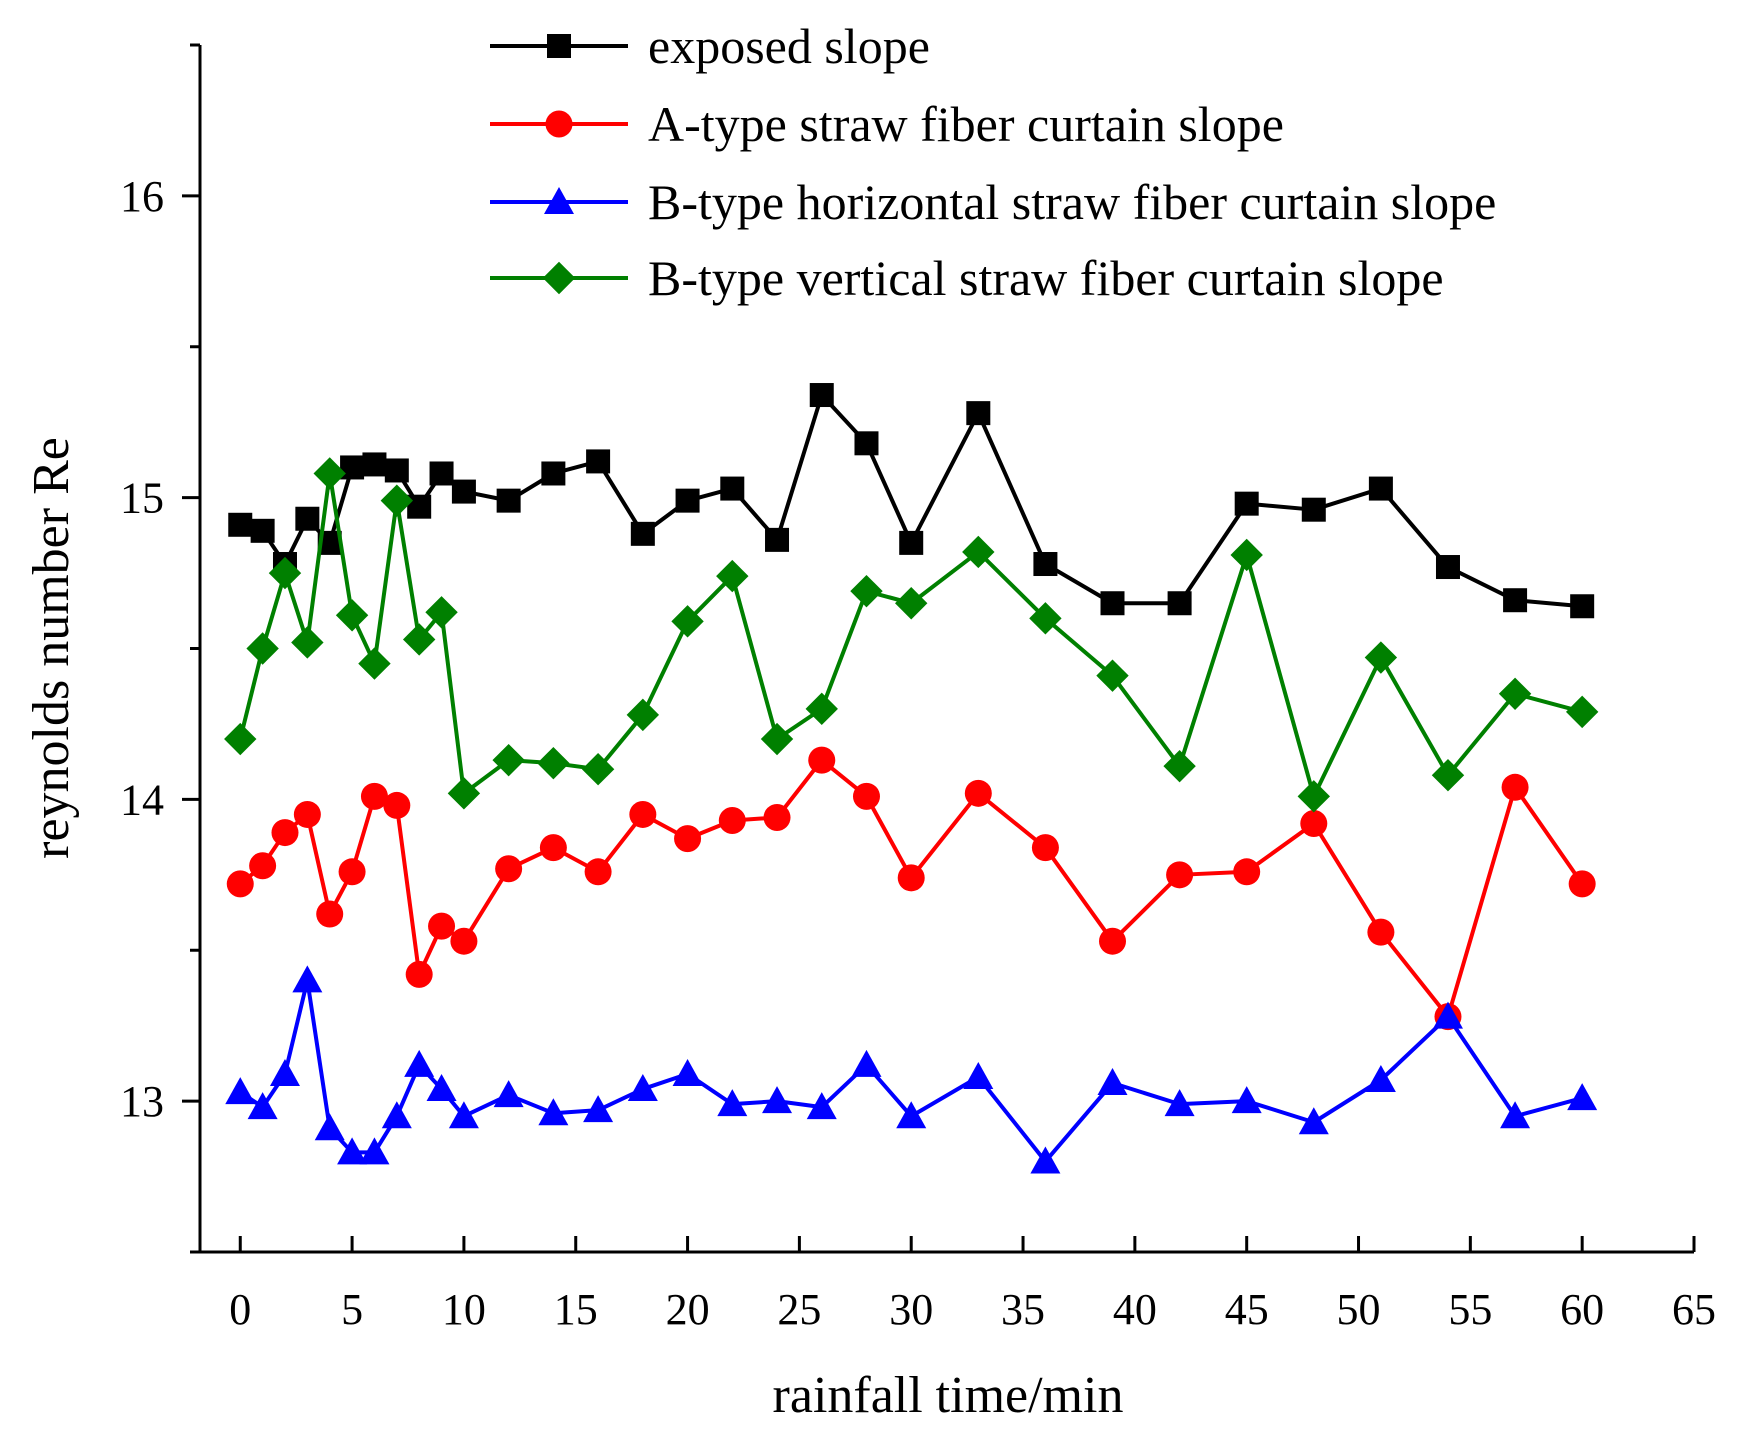  What do you see at coordinates (1470, 1309) in the screenshot?
I see `x-tick-label: 55` at bounding box center [1470, 1309].